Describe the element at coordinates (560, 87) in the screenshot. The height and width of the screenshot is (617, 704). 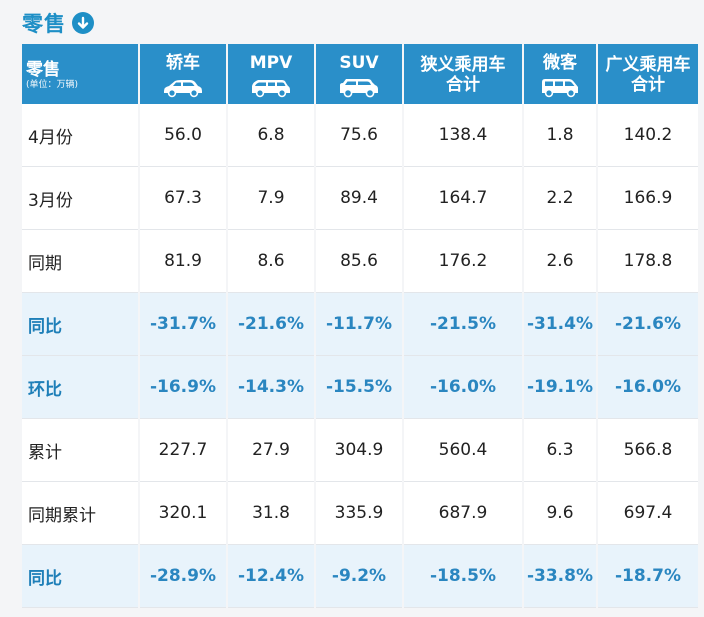
I see `minivan-icon` at that location.